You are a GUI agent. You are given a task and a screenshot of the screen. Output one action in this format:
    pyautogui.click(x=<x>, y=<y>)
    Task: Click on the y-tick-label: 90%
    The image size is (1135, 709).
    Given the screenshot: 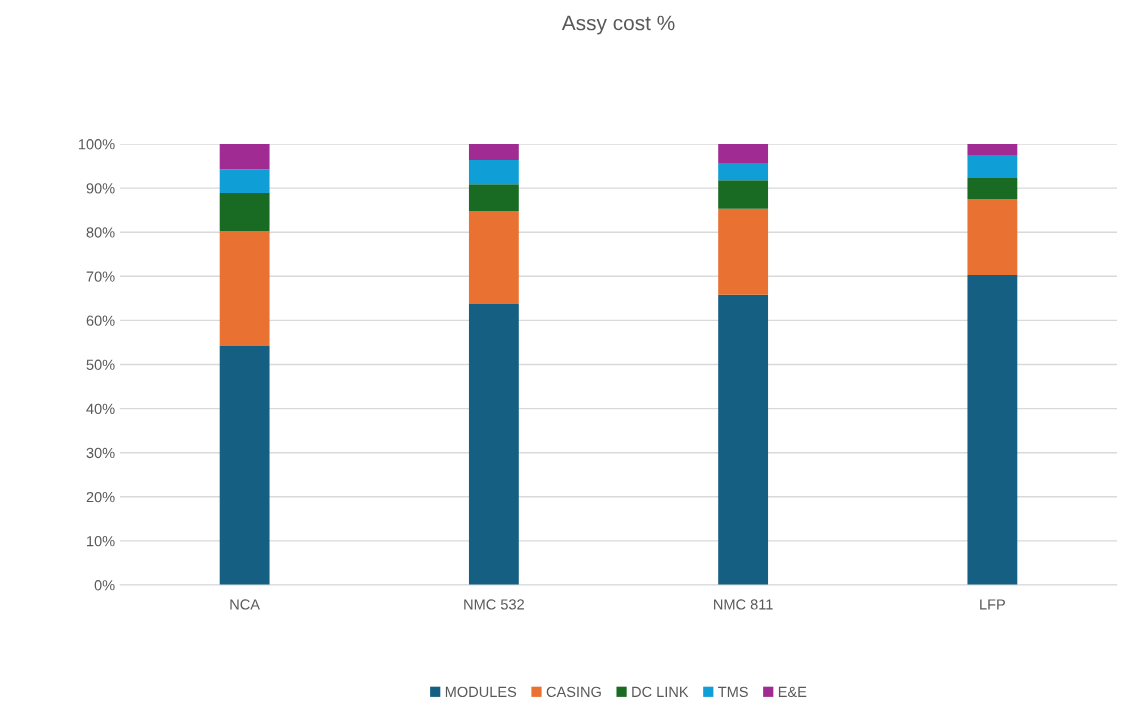 What is the action you would take?
    pyautogui.click(x=100, y=188)
    